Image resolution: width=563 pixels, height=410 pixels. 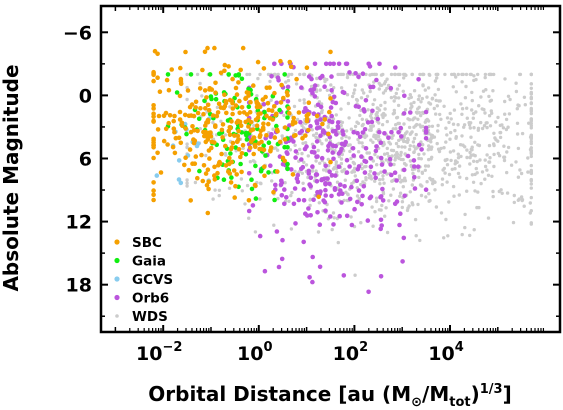 What do you see at coordinates (150, 317) in the screenshot?
I see `legend-label: WDS` at bounding box center [150, 317].